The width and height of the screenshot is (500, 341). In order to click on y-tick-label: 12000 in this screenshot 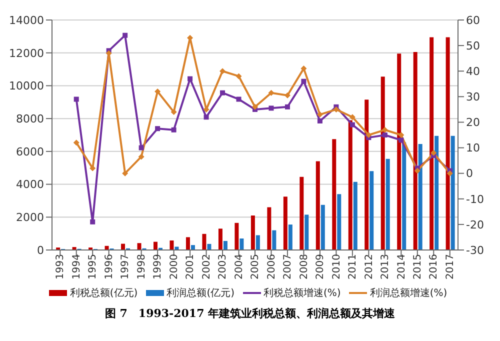, I will do `click(26, 53)`.